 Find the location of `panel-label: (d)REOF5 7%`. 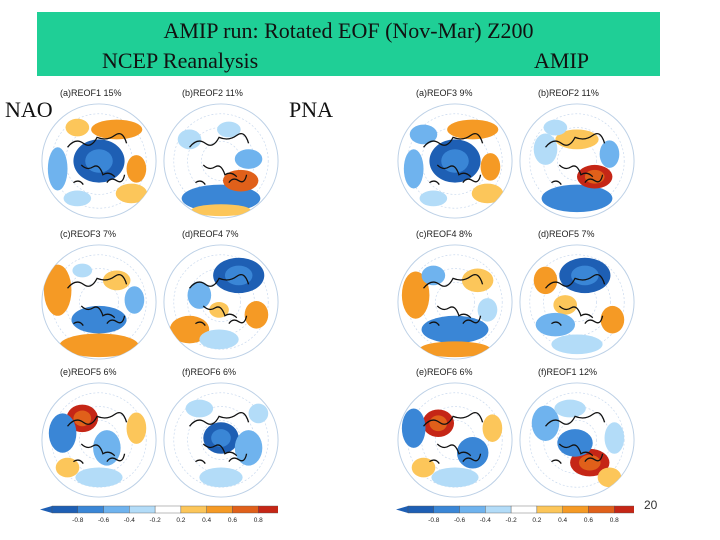

panel-label: (d)REOF5 7% is located at coordinates (566, 234).